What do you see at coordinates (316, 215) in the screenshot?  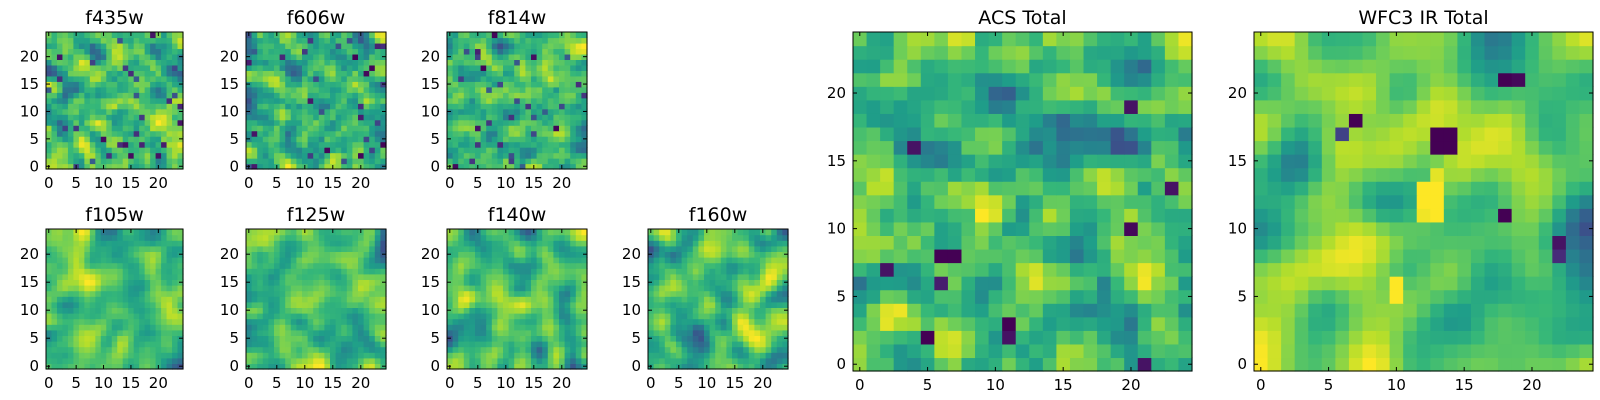 I see `panel-title: f125w` at bounding box center [316, 215].